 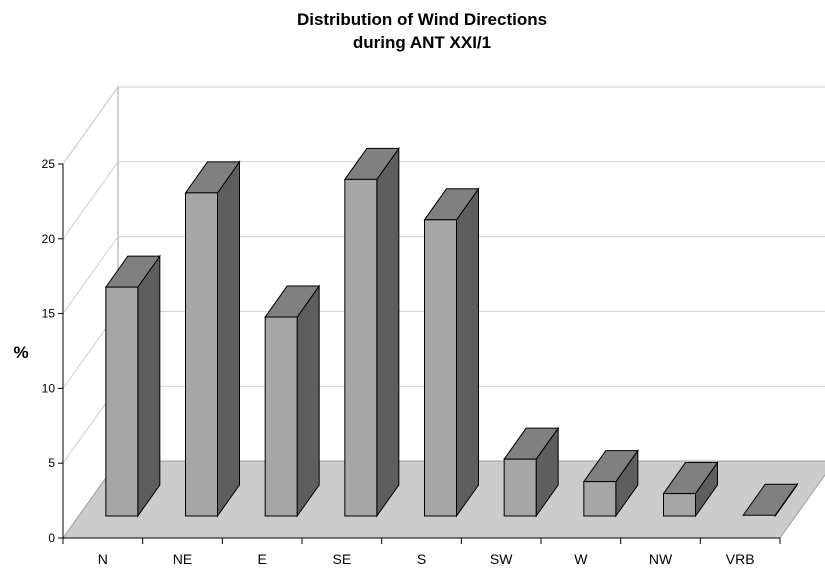 I want to click on bar-NE, so click(x=212, y=339).